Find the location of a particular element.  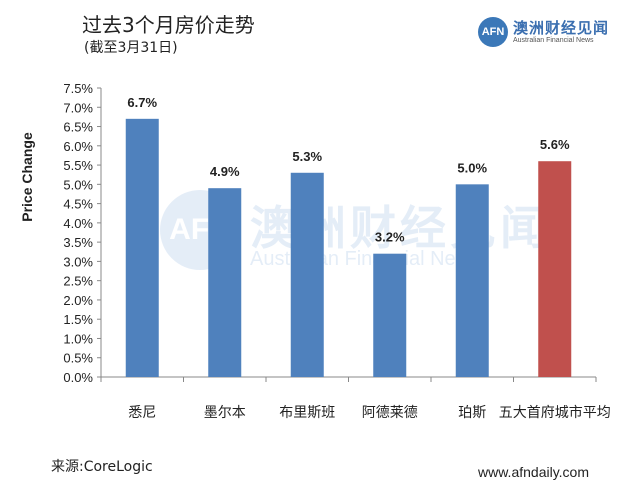

category-labels: 悉尼 墨尔本 布里斯班 阿德莱德 珀斯 五大首府城市平均 is located at coordinates (369, 412).